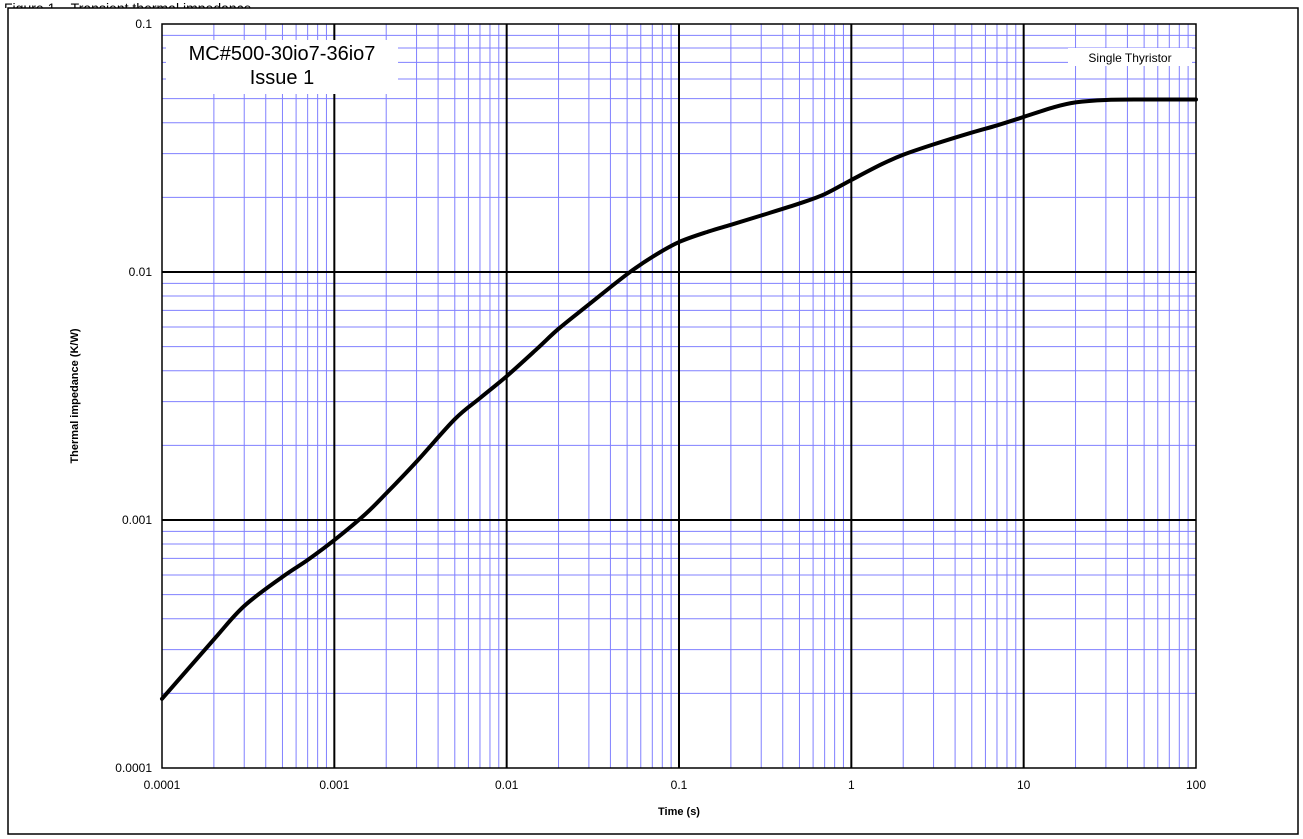 The image size is (1303, 839). I want to click on issue-label: Issue 1, so click(282, 78).